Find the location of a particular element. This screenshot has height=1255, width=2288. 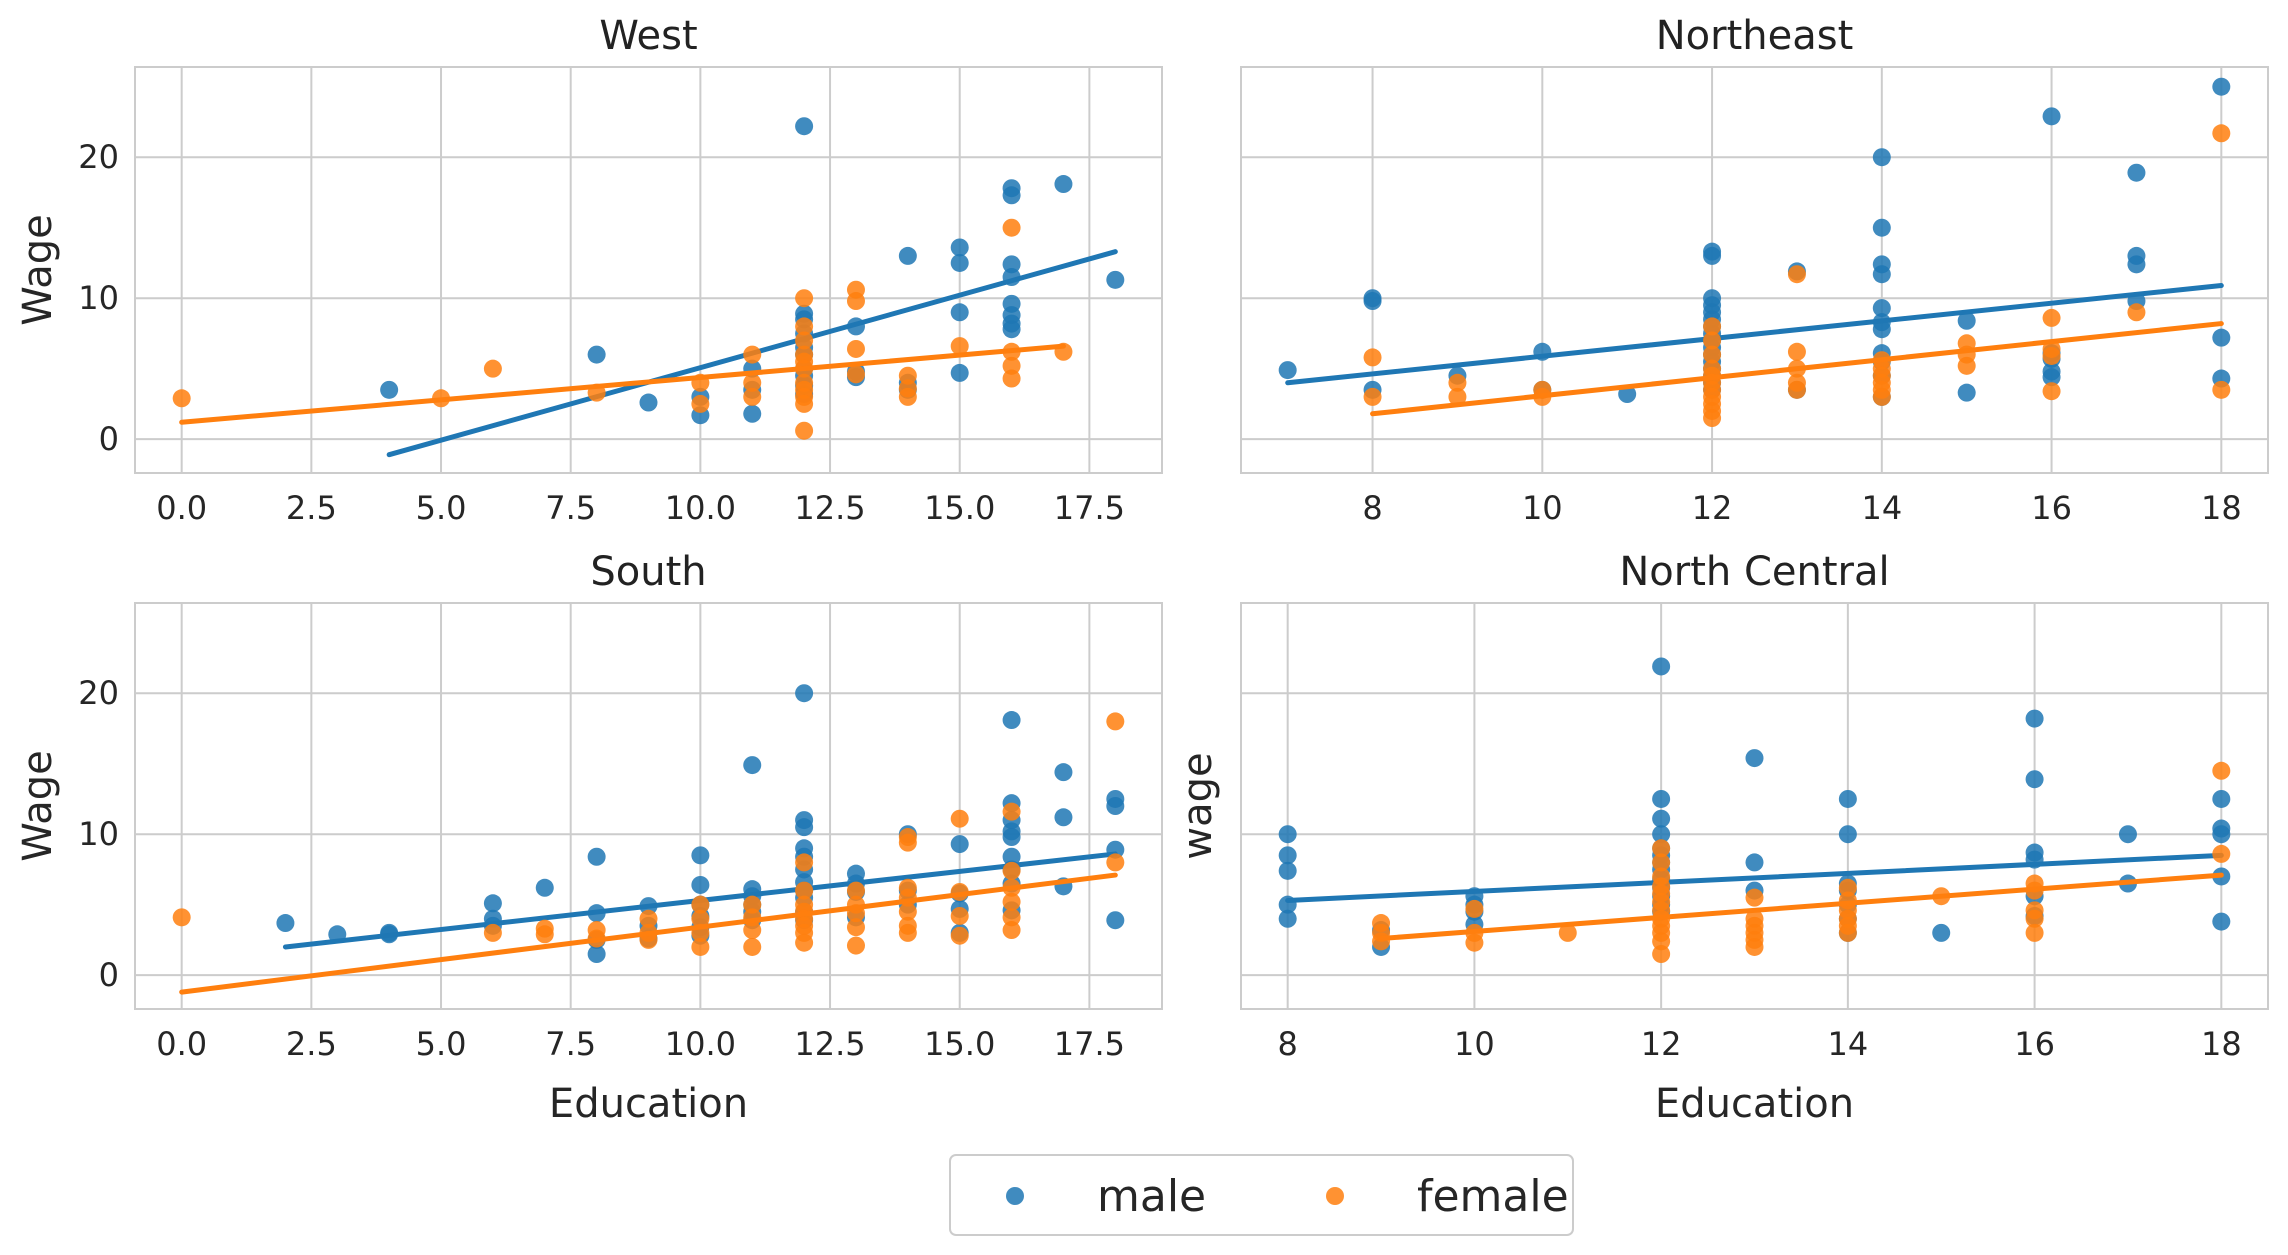

legend-marker is located at coordinates (1015, 1196).